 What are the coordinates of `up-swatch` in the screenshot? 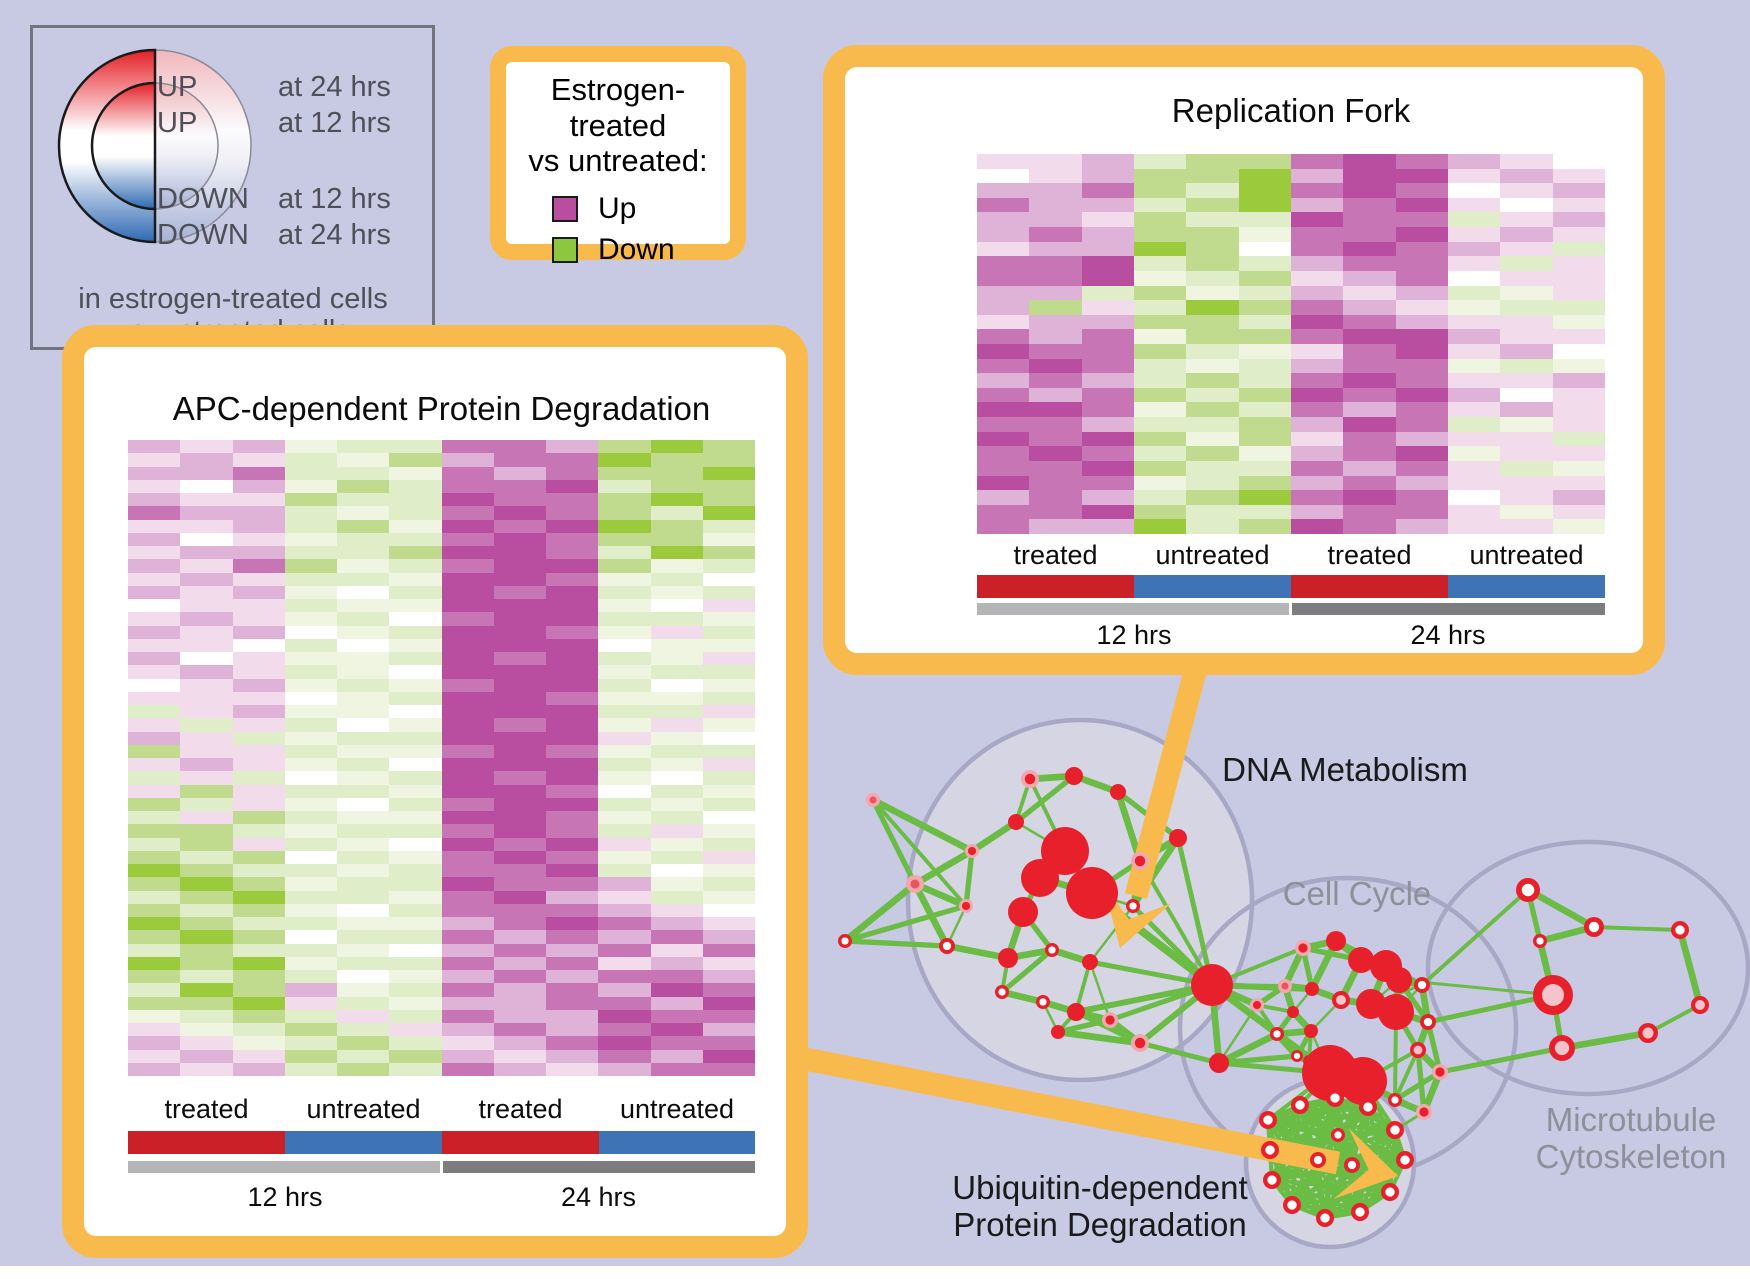 It's located at (565, 208).